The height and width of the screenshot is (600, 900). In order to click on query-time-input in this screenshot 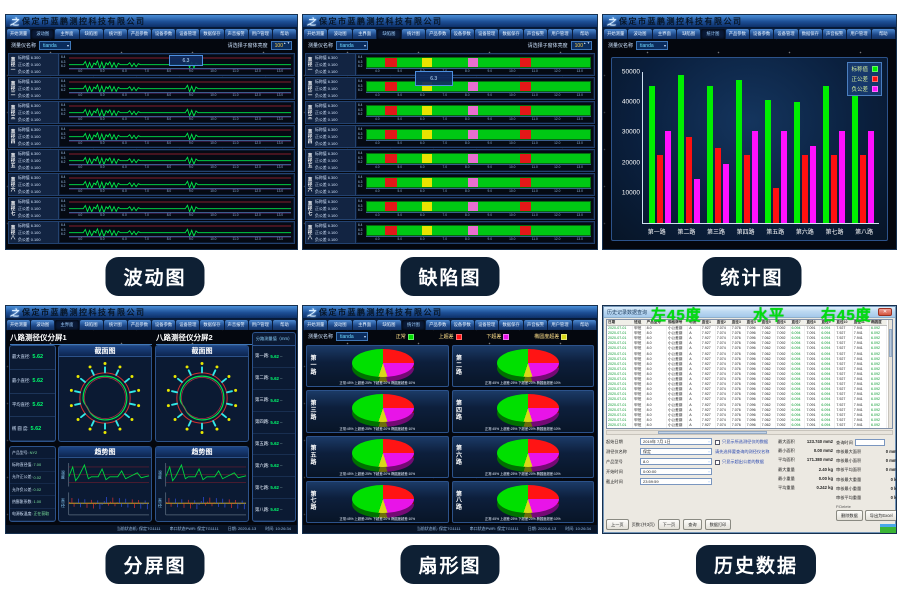, I will do `click(869, 442)`.